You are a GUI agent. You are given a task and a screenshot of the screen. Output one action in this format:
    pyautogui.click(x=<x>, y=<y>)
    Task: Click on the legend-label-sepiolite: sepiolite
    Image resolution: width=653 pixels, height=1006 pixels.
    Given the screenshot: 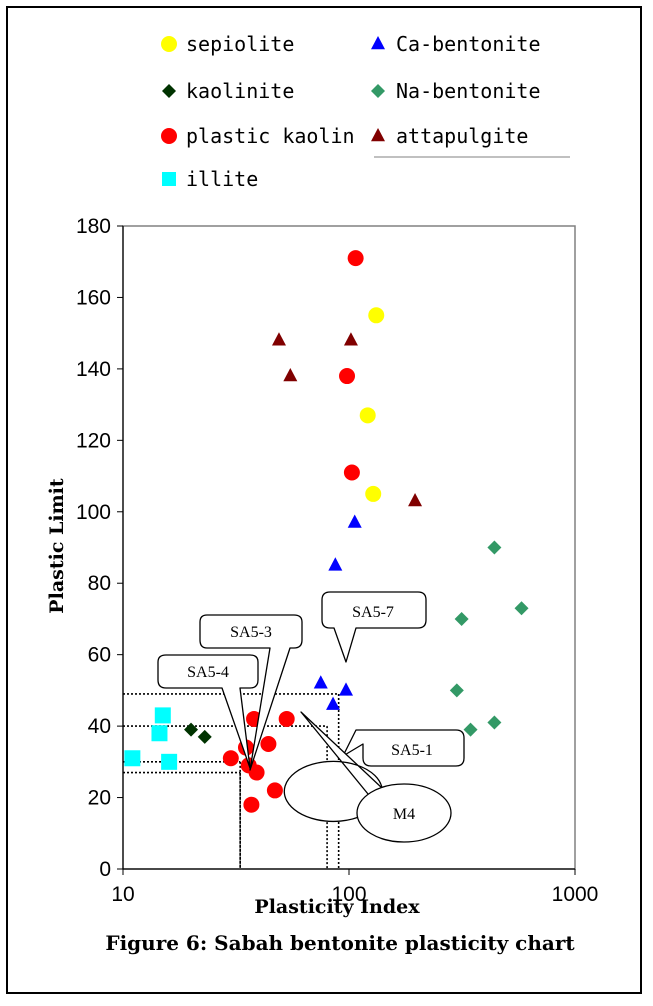 What is the action you would take?
    pyautogui.click(x=240, y=44)
    